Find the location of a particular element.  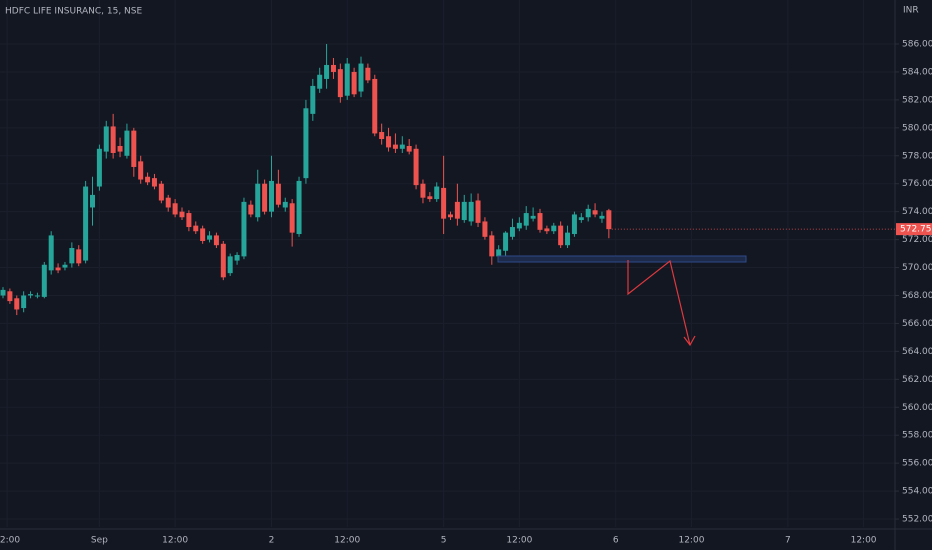

y-tick-label: 566.00 is located at coordinates (917, 324).